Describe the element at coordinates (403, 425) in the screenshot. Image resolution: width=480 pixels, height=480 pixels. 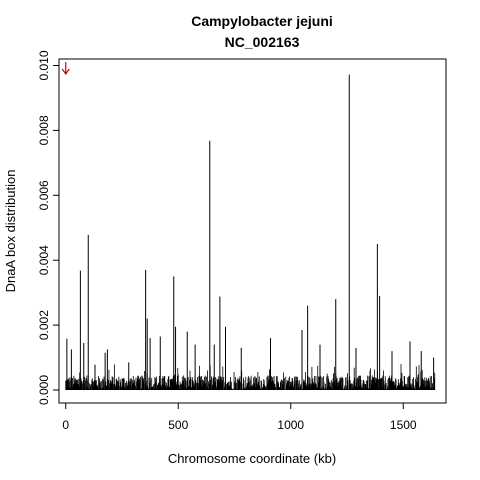
I see `x-tick-label: 1500` at that location.